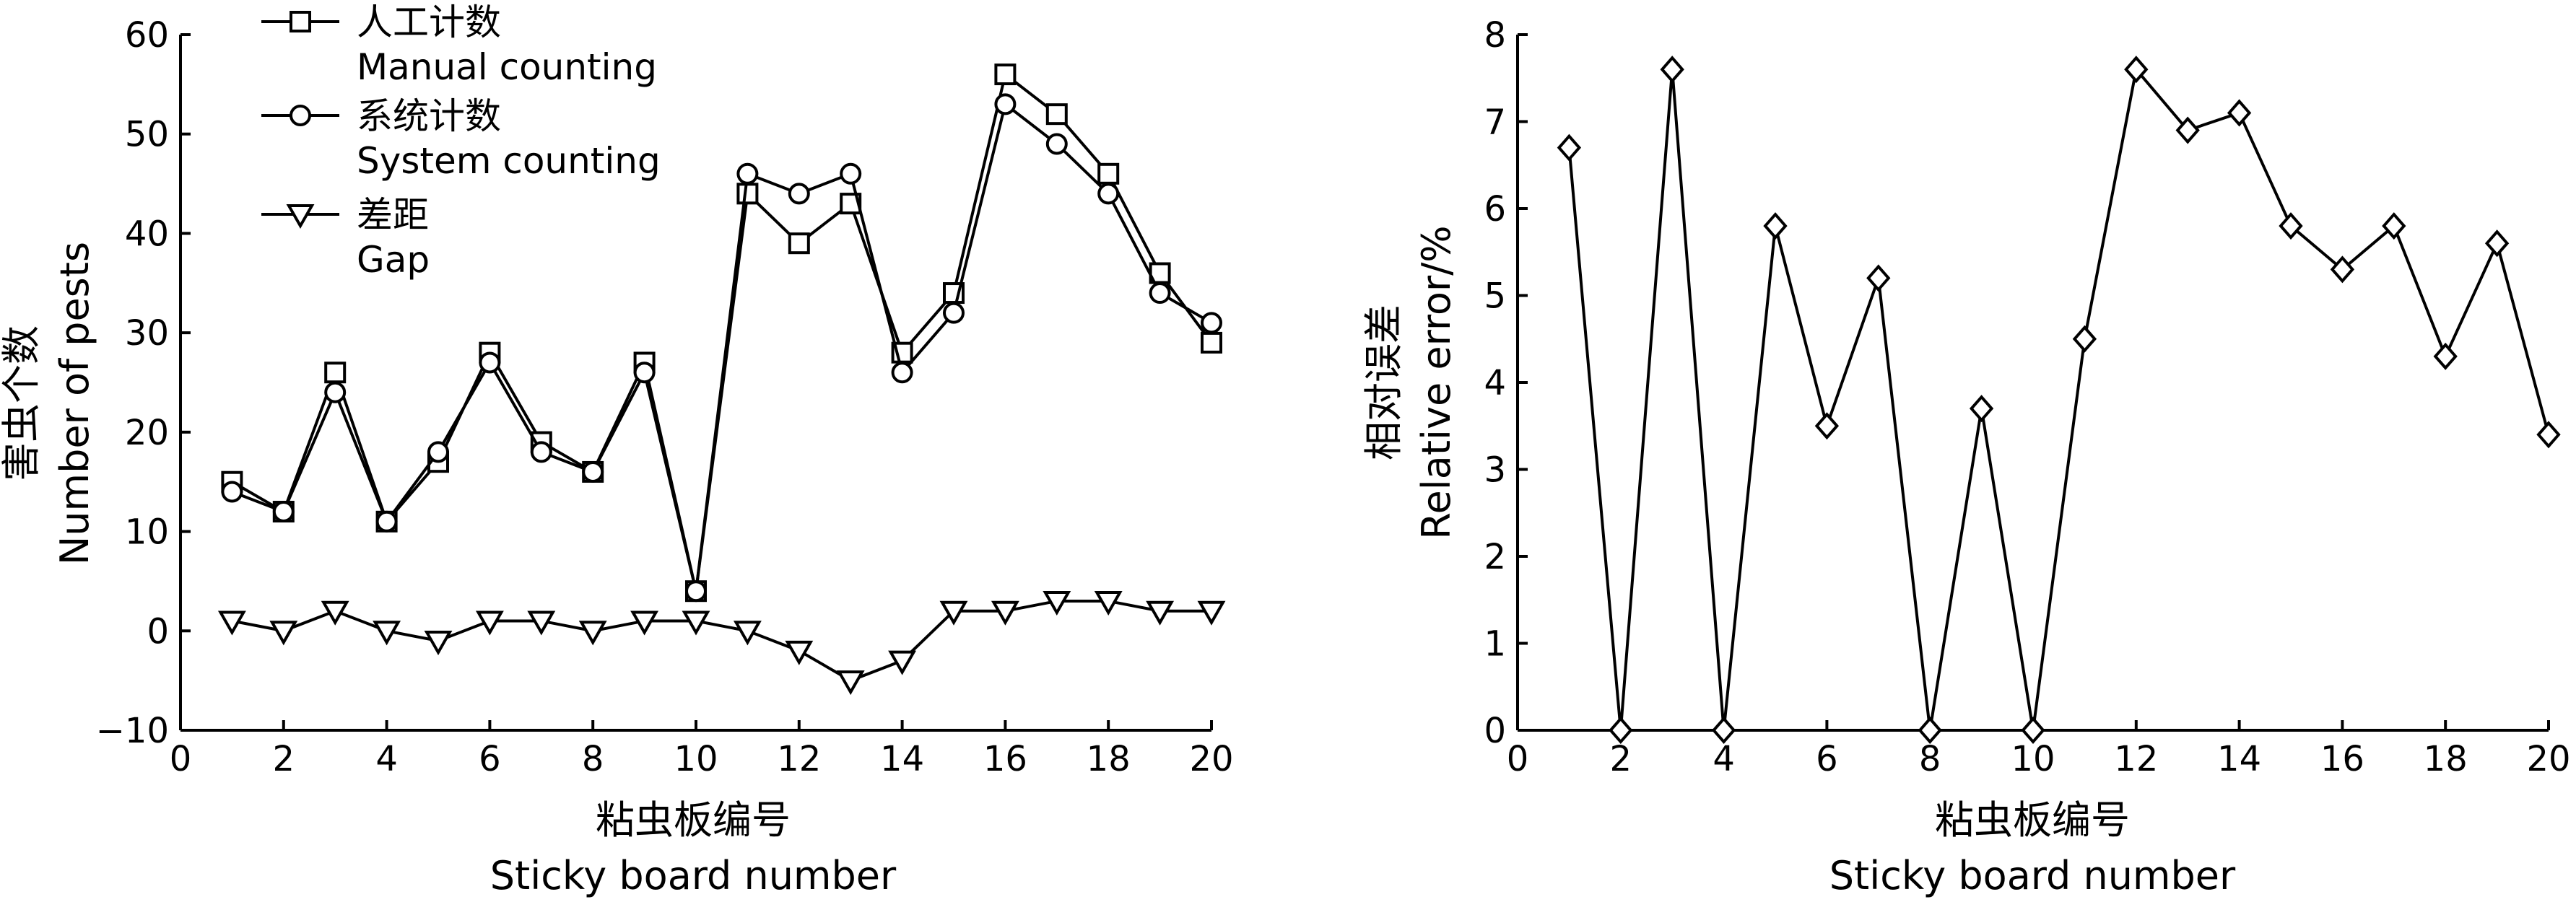  I want to click on pest-count-x-tick-label: 6, so click(490, 759).